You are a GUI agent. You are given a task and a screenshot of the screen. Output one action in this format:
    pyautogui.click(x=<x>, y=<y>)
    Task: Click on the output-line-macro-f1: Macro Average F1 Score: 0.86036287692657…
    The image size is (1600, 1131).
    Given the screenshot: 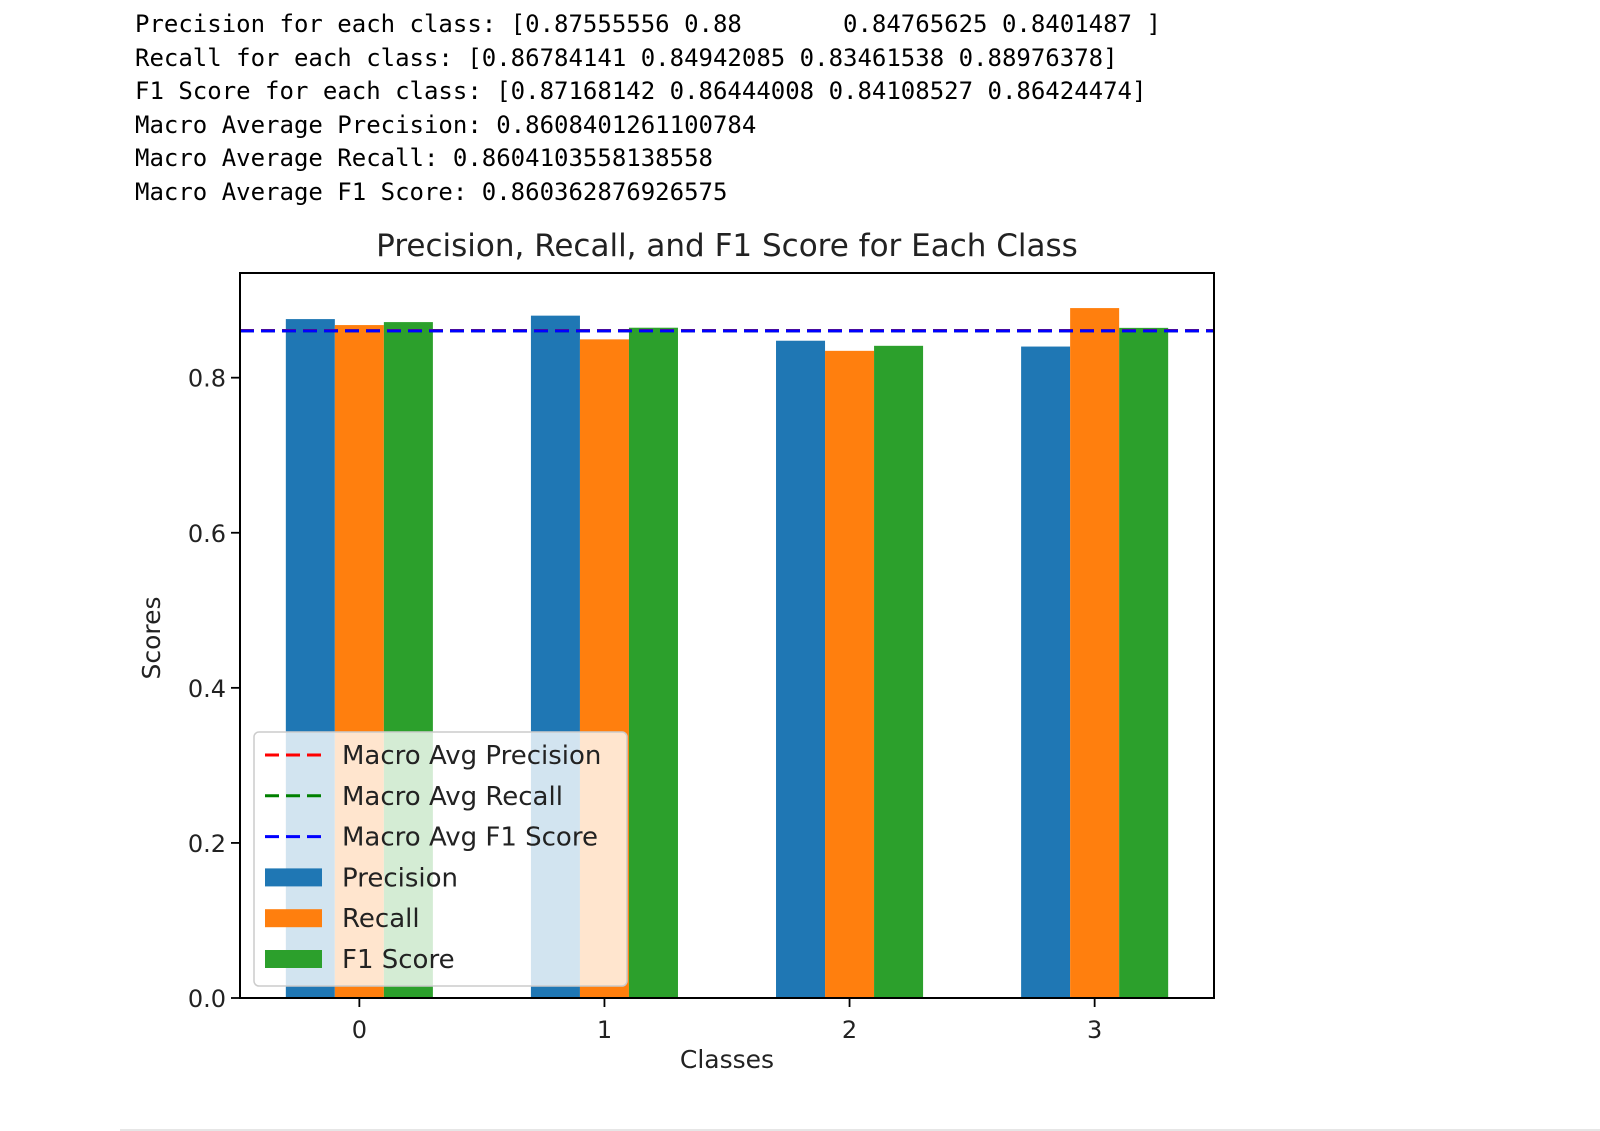 What is the action you would take?
    pyautogui.click(x=431, y=191)
    